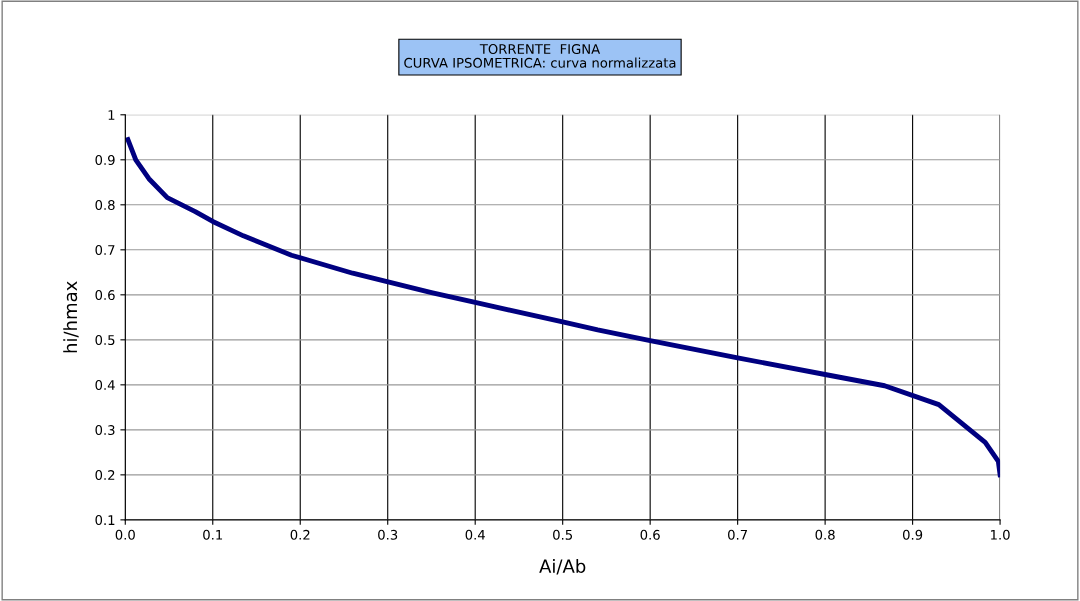 Image resolution: width=1080 pixels, height=601 pixels. Describe the element at coordinates (388, 534) in the screenshot. I see `x-tick-label: 0.3` at that location.